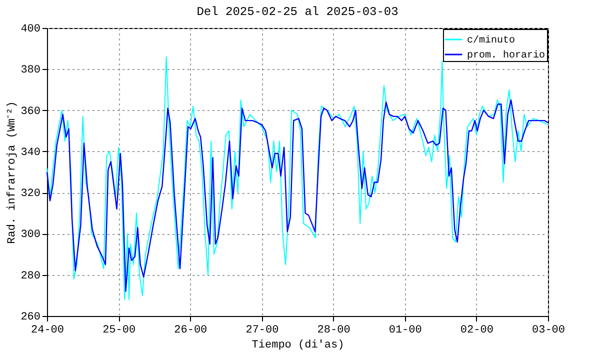 The height and width of the screenshot is (354, 590). Describe the element at coordinates (191, 330) in the screenshot. I see `x-tick-label: 26-00` at that location.